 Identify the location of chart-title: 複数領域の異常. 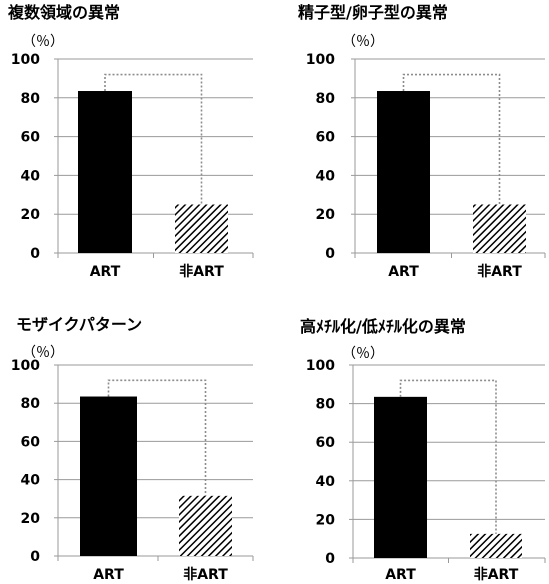
(63, 12).